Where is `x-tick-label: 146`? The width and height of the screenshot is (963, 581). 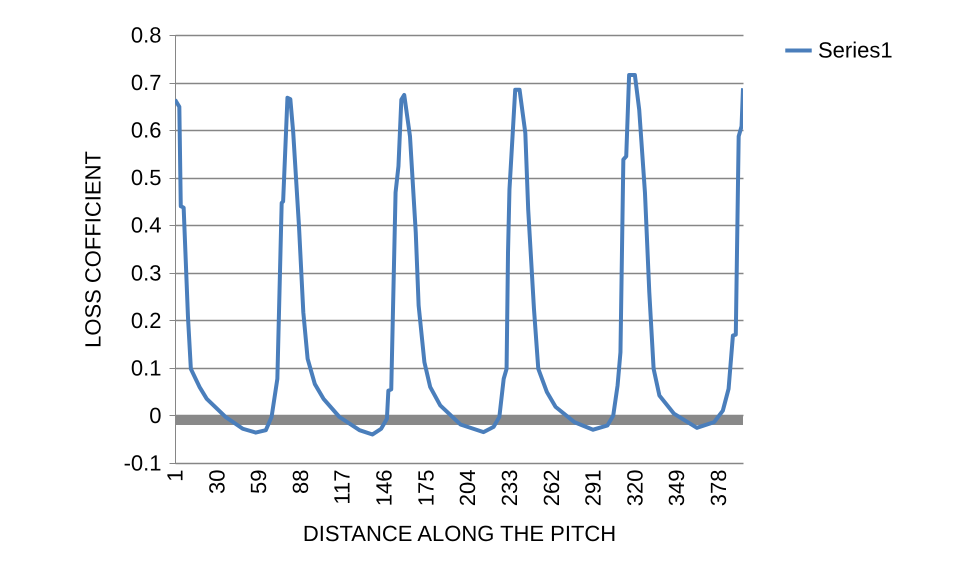 x-tick-label: 146 is located at coordinates (384, 488).